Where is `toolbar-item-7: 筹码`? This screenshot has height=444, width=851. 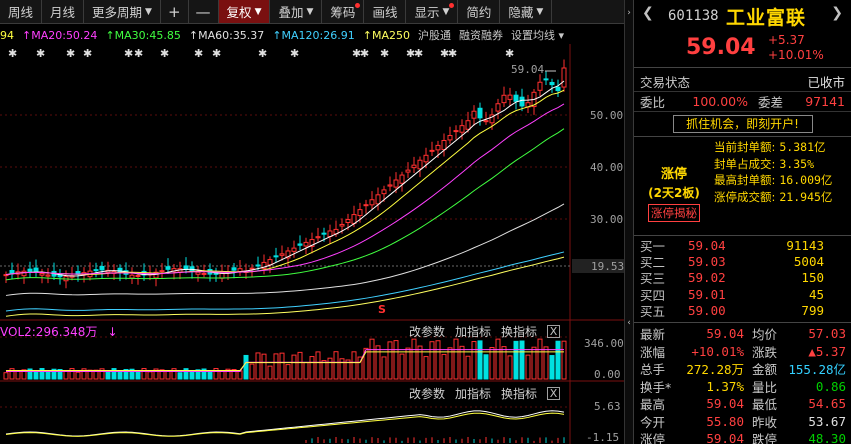
toolbar-item-7: 筹码 is located at coordinates (343, 11).